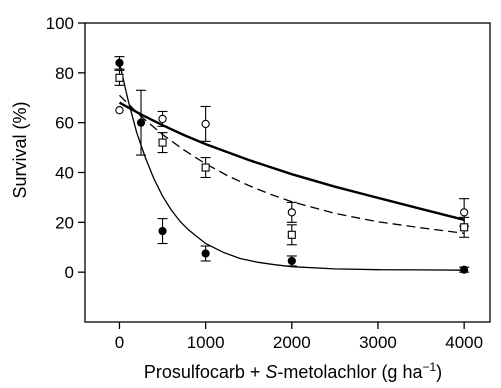 This screenshot has width=501, height=388. What do you see at coordinates (206, 342) in the screenshot?
I see `x-tick-label-1000: 1000` at bounding box center [206, 342].